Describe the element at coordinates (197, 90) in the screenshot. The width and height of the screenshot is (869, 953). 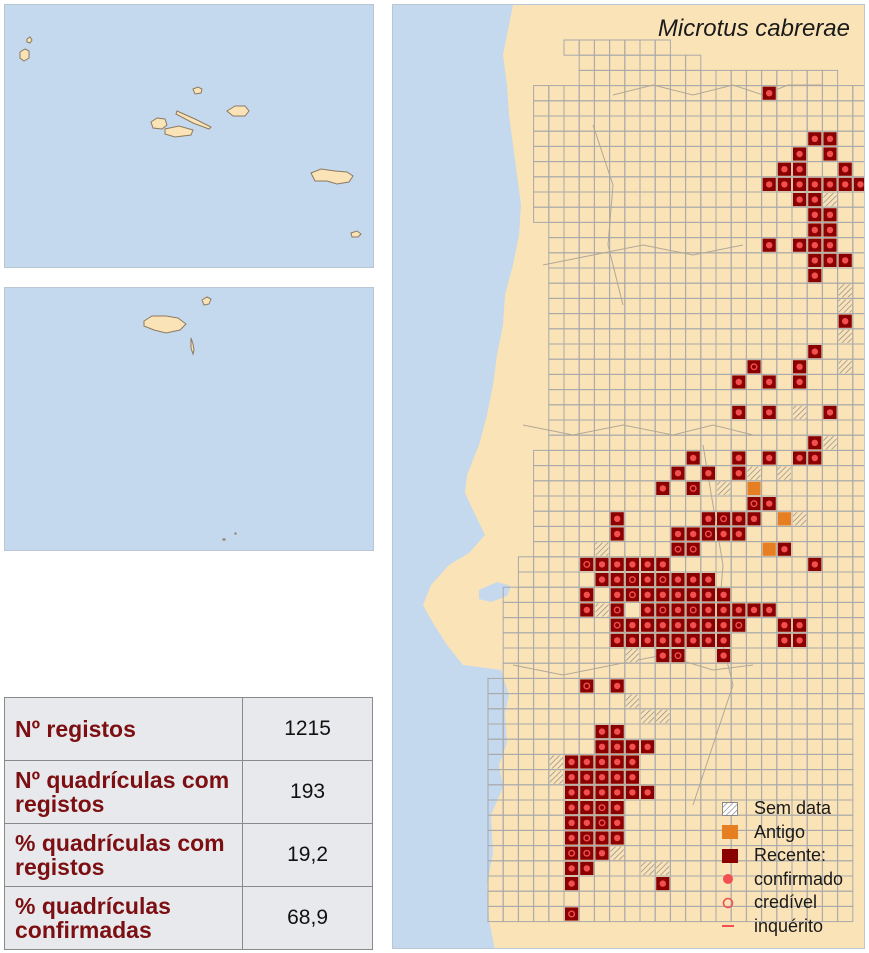
I see `island-graciosa` at that location.